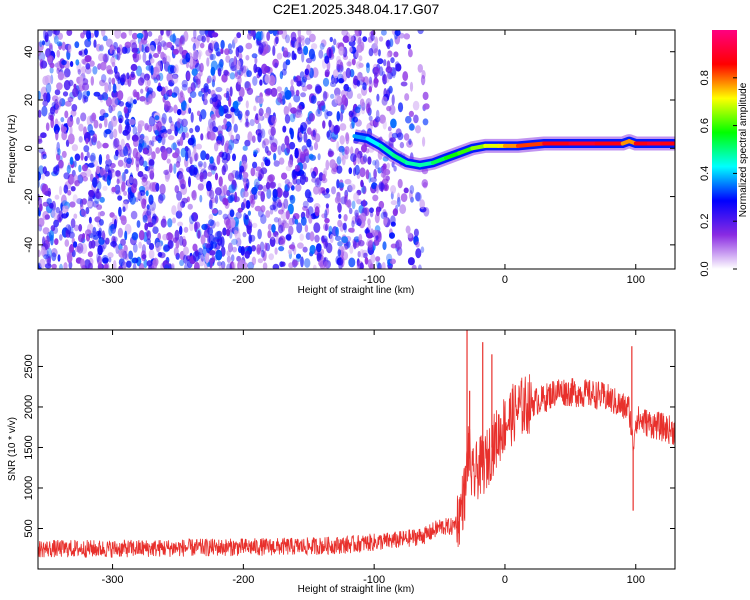  What do you see at coordinates (12, 449) in the screenshot?
I see `snr-y-axis-label: SNR (10 * v/v)` at bounding box center [12, 449].